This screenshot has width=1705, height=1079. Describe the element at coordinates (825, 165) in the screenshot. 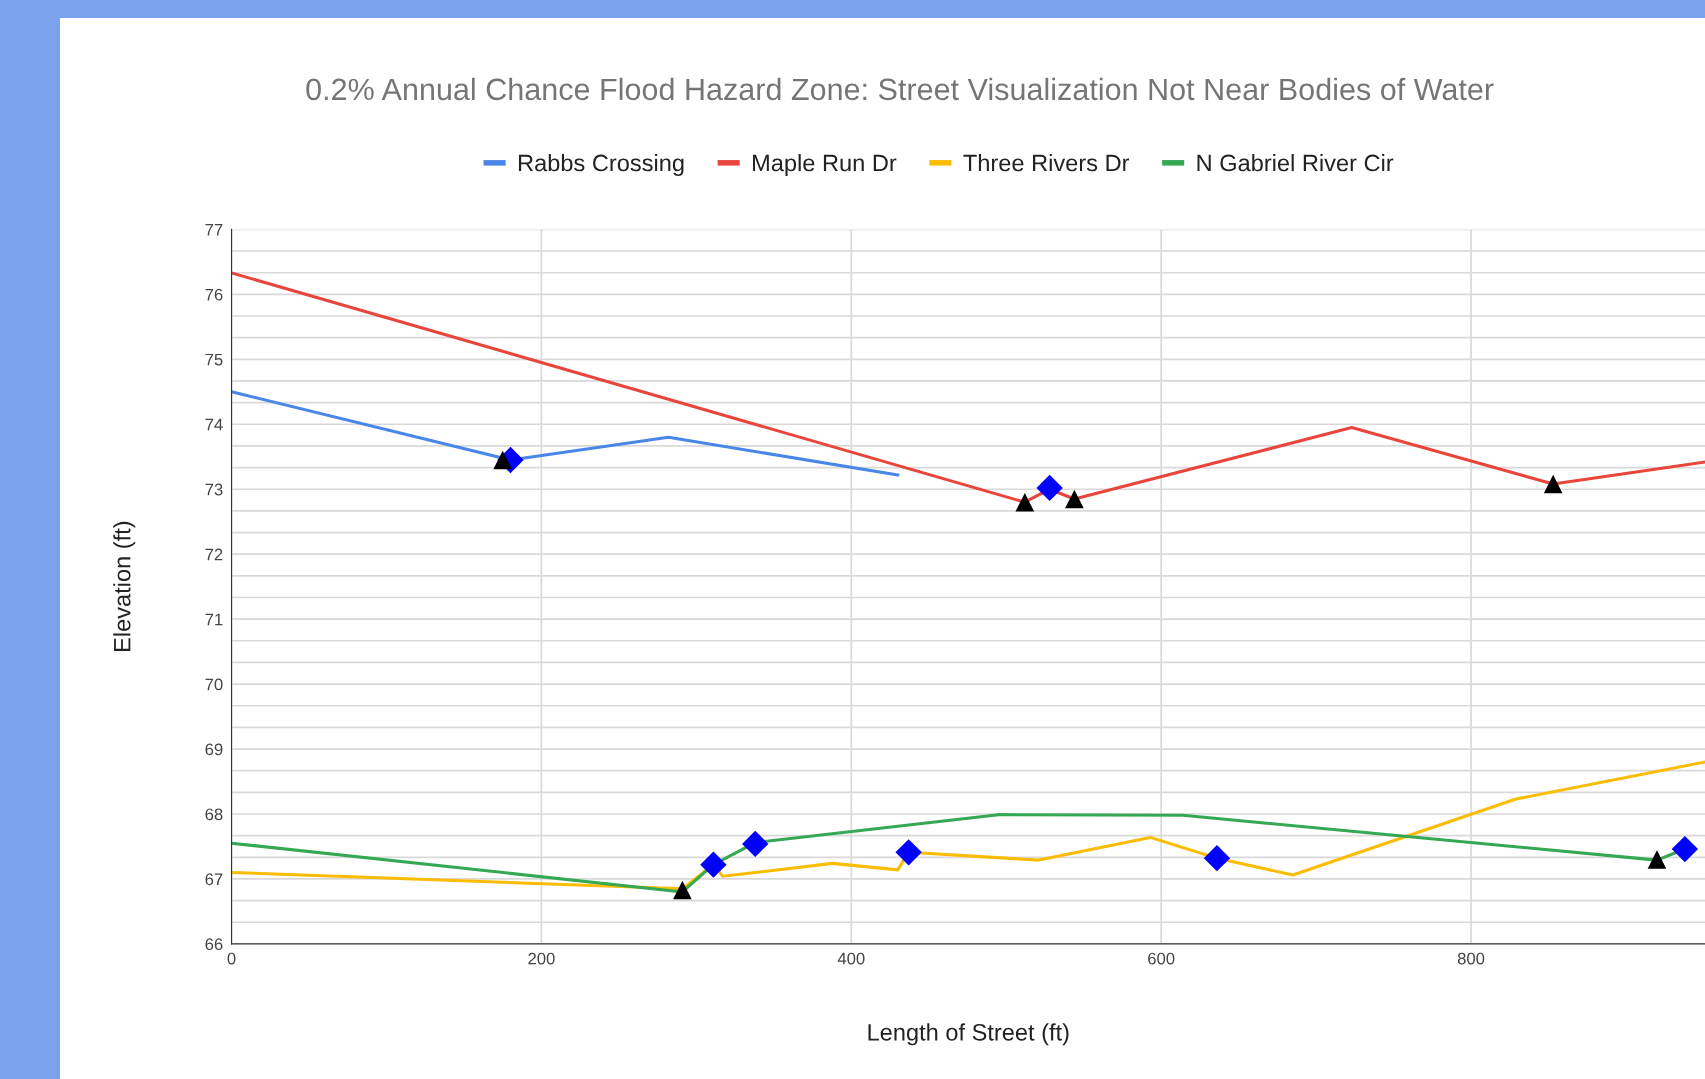

I see `legend-label: Maple Run Dr` at that location.